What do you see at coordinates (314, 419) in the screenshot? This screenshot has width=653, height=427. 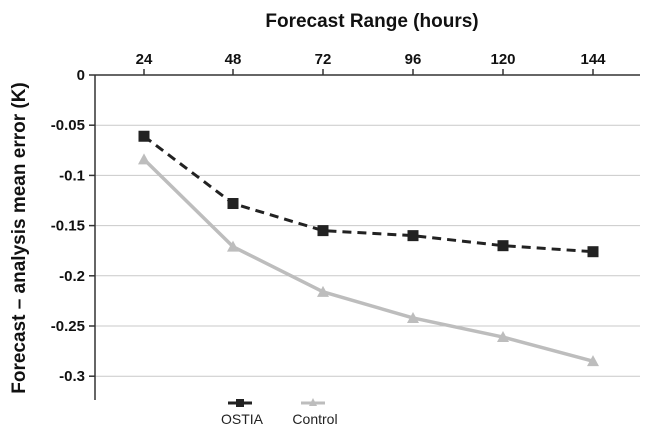 I see `legend-label: Control` at bounding box center [314, 419].